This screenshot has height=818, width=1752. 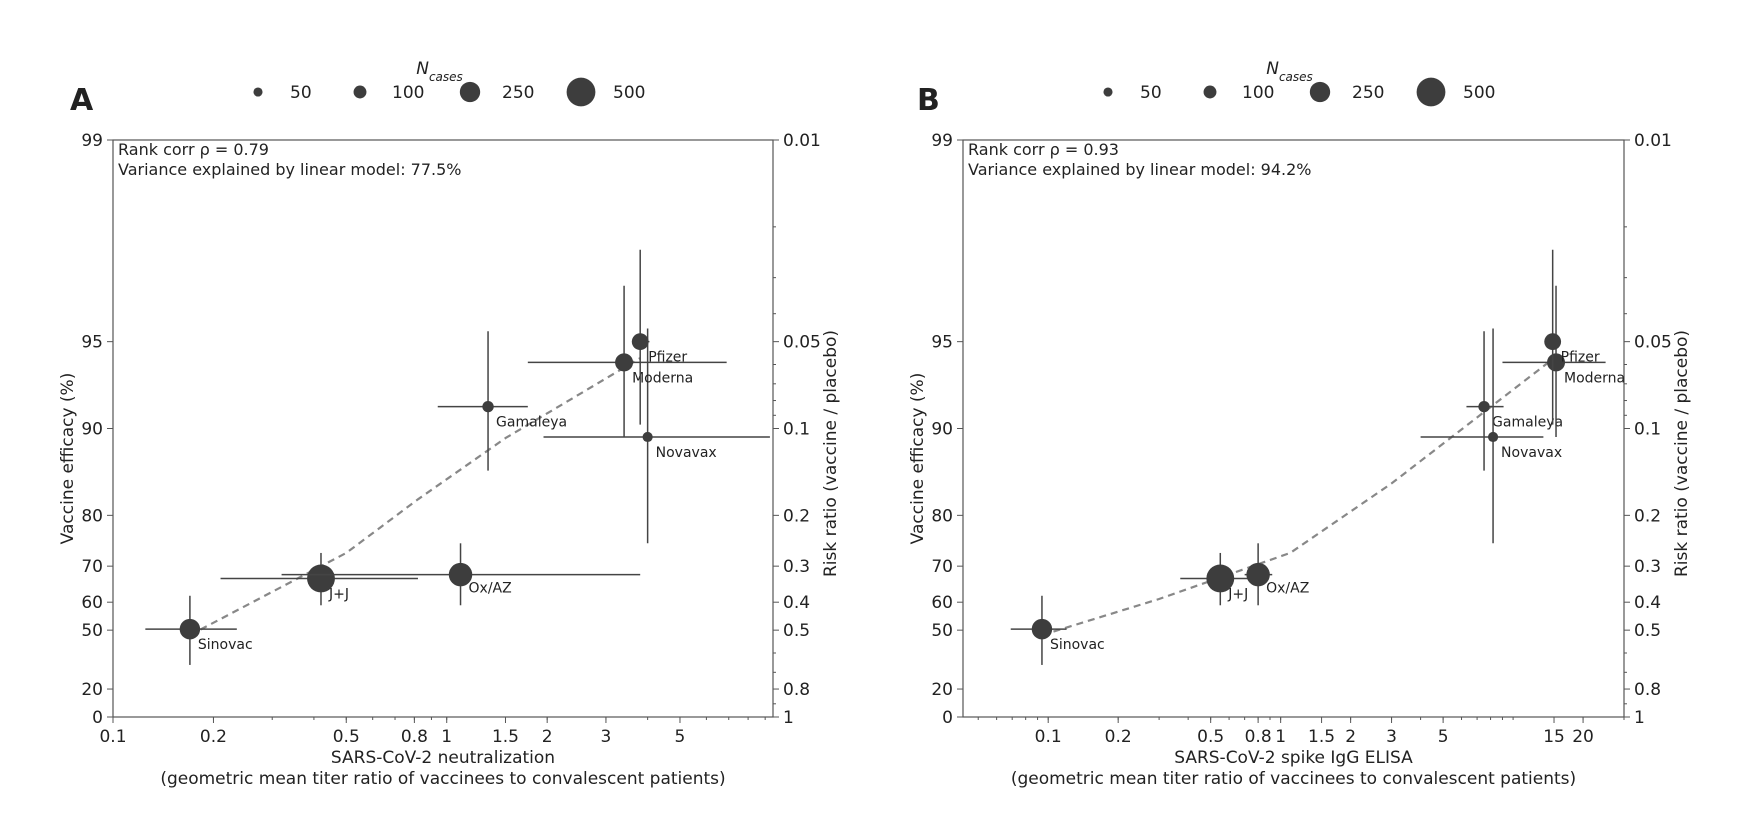 What do you see at coordinates (1293, 758) in the screenshot?
I see `x-axis-label: SARS-CoV-2 spike IgG ELISA` at bounding box center [1293, 758].